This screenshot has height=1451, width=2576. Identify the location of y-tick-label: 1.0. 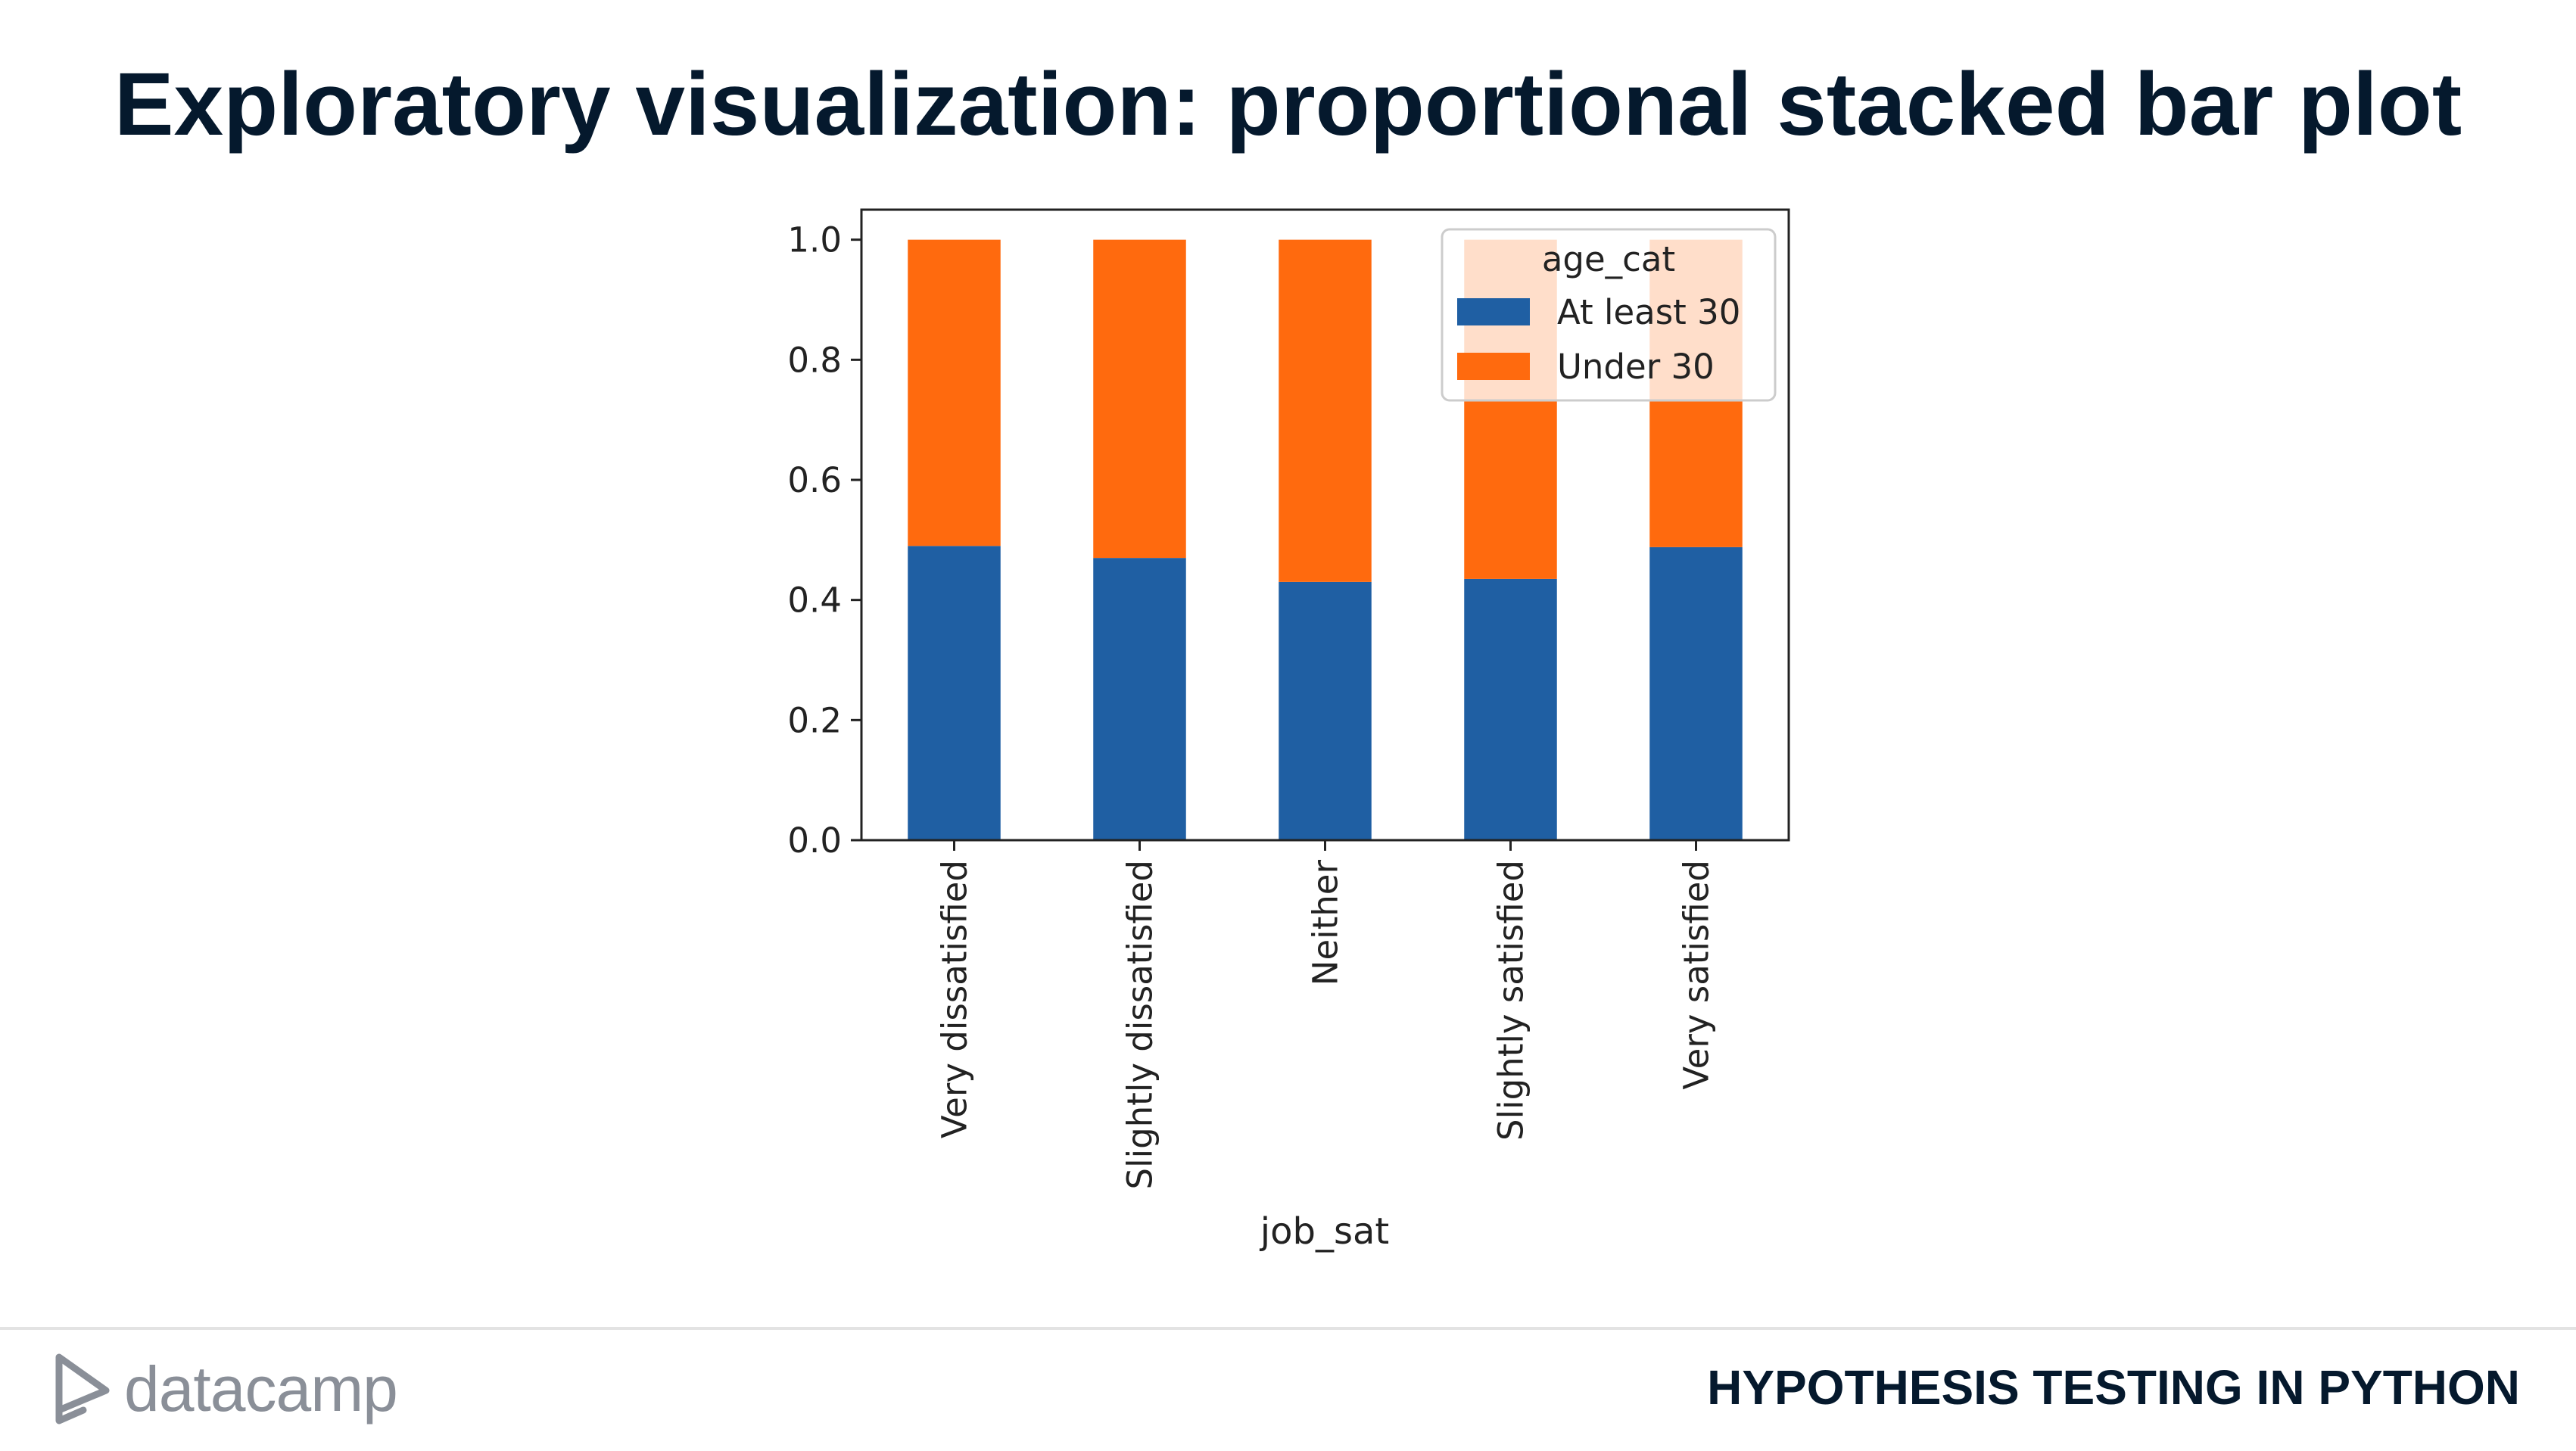
(814, 240).